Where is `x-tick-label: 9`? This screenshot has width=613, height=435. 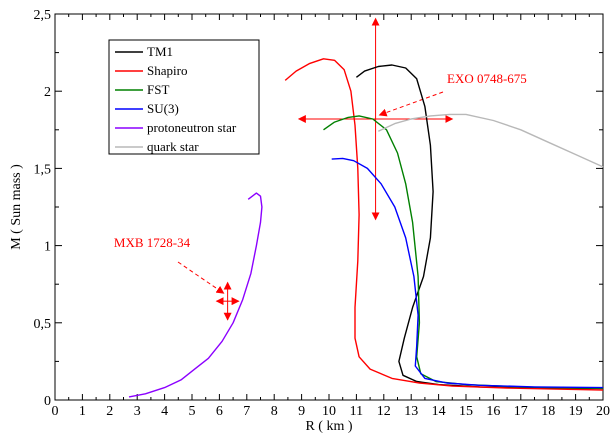
x-tick-label: 9 is located at coordinates (301, 411).